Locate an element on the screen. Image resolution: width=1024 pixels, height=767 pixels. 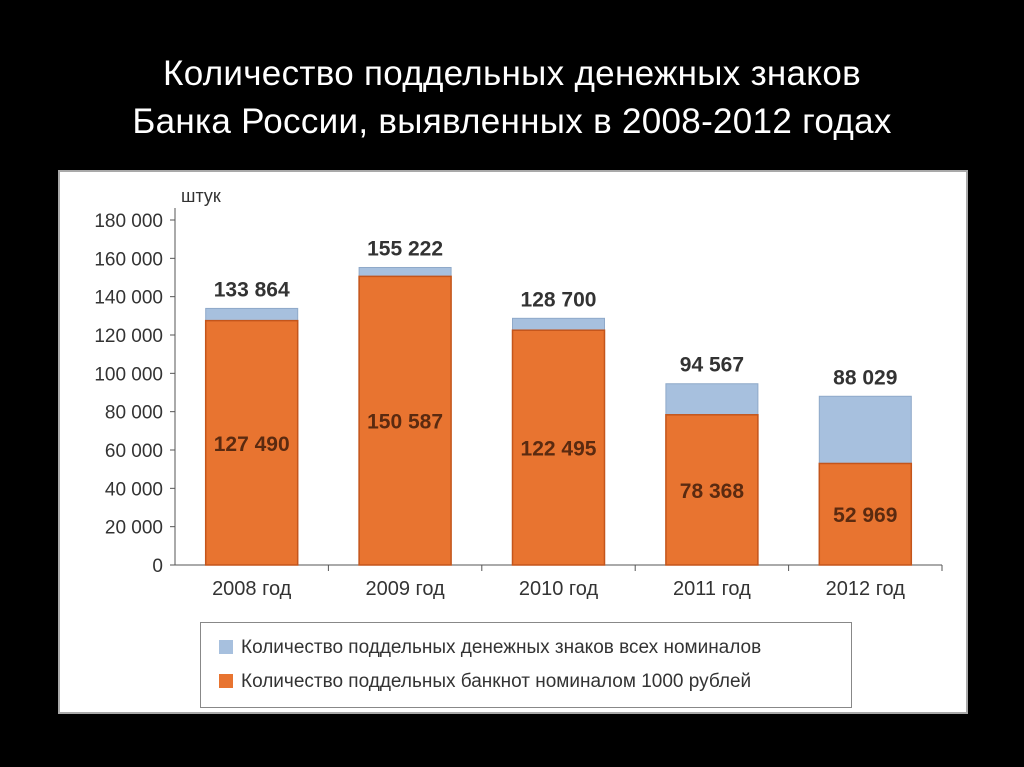
x-category-label: 2012 год is located at coordinates (866, 589).